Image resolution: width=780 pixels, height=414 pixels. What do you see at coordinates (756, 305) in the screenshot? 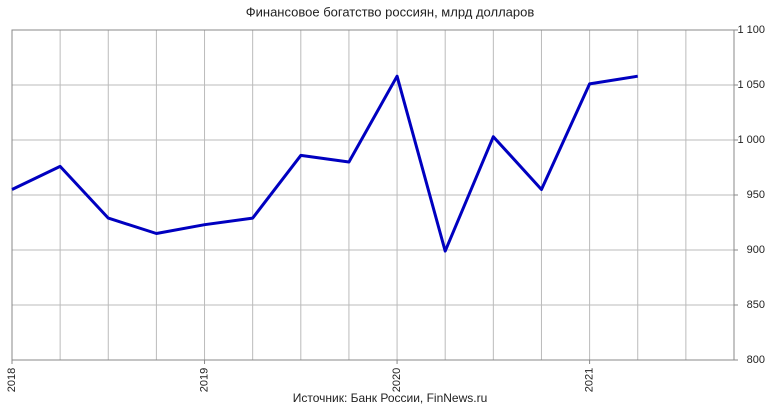
I see `y-tick-label: 850` at bounding box center [756, 305].